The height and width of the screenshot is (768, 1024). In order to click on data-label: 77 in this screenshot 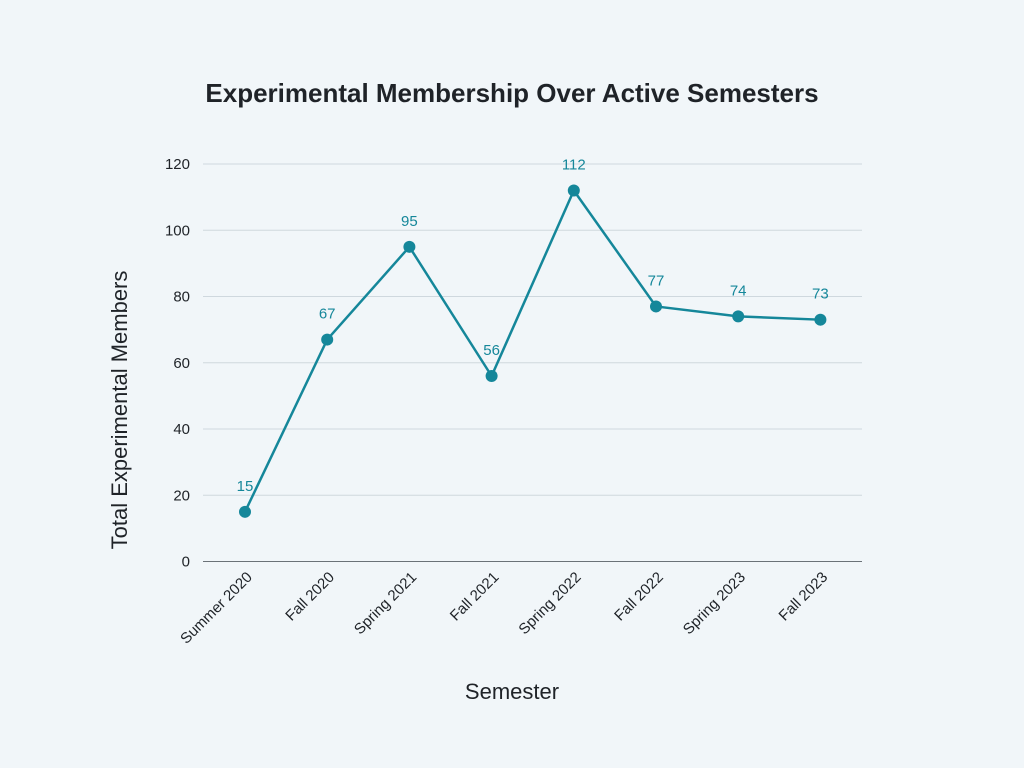, I will do `click(656, 280)`.